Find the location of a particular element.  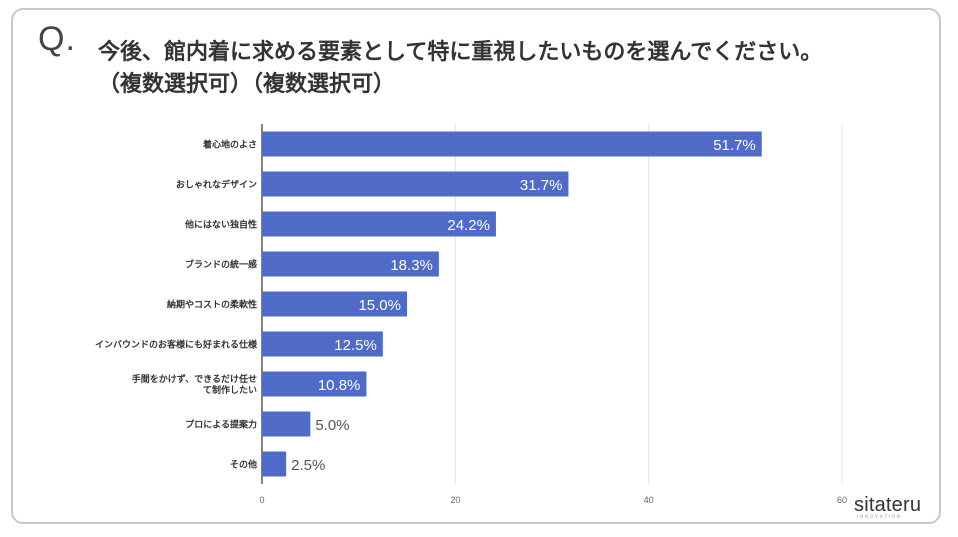

sitateru-logo-subtext: INNOVATION is located at coordinates (879, 516).